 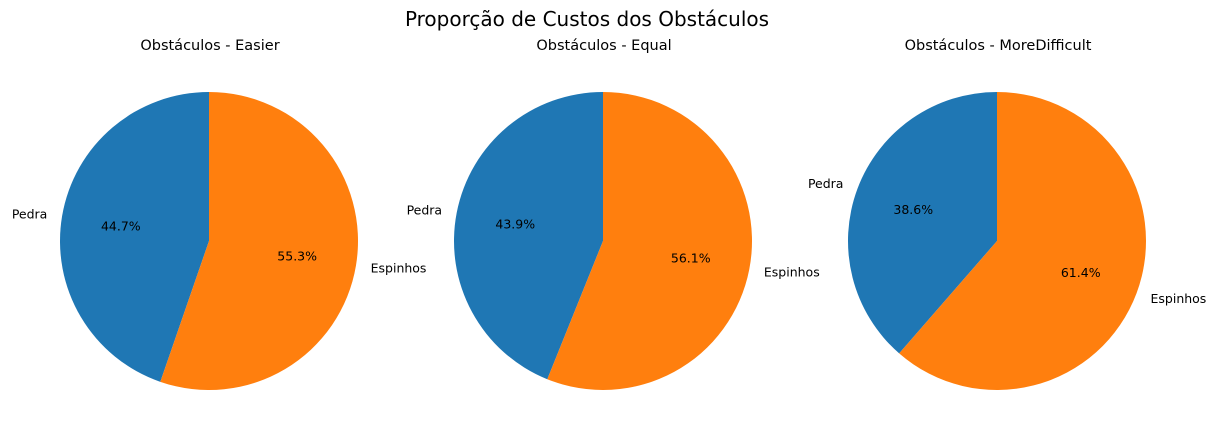 What do you see at coordinates (998, 46) in the screenshot?
I see `pie-title-moredifficult: Obstáculos - MoreDifficult` at bounding box center [998, 46].